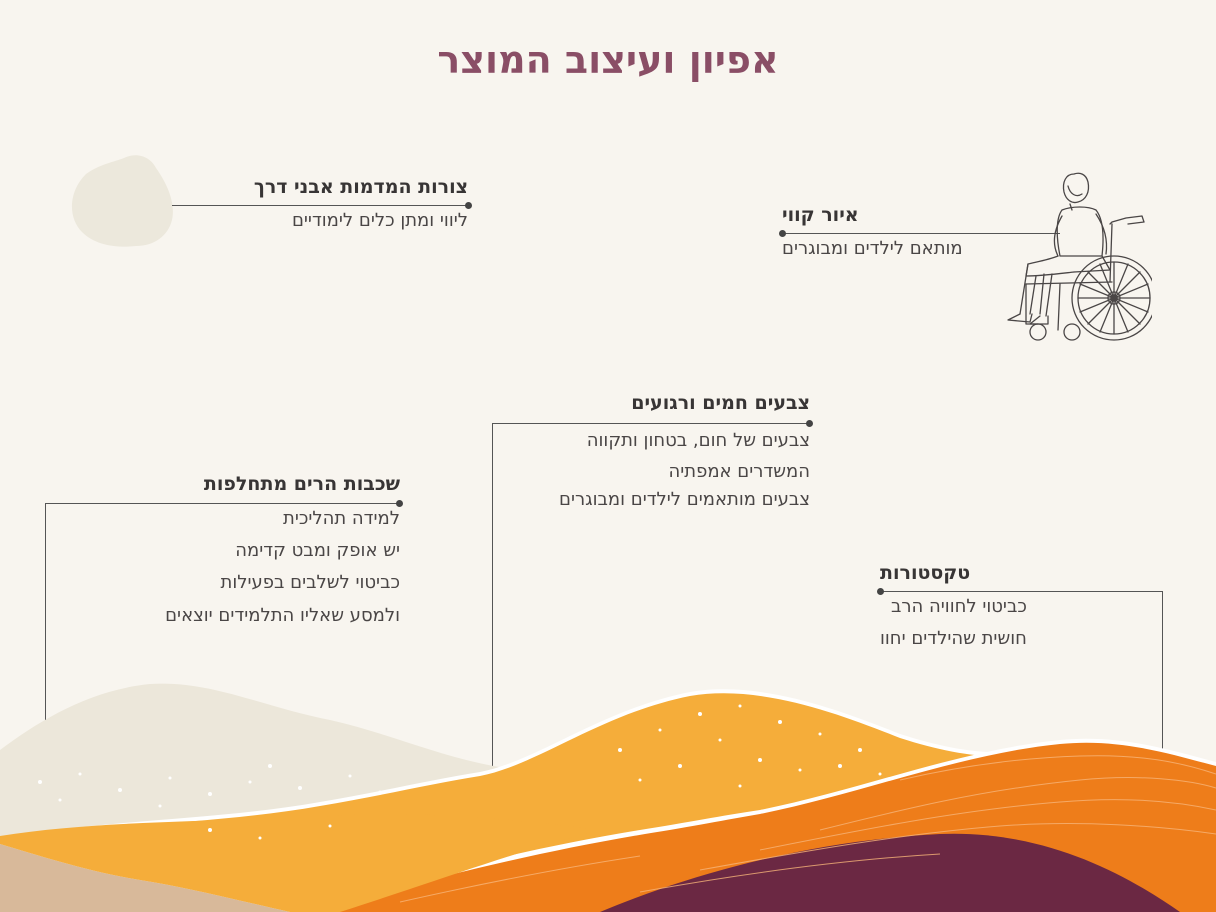  I want to click on colors-block: צבעים חמים ורגועים, so click(720, 403).